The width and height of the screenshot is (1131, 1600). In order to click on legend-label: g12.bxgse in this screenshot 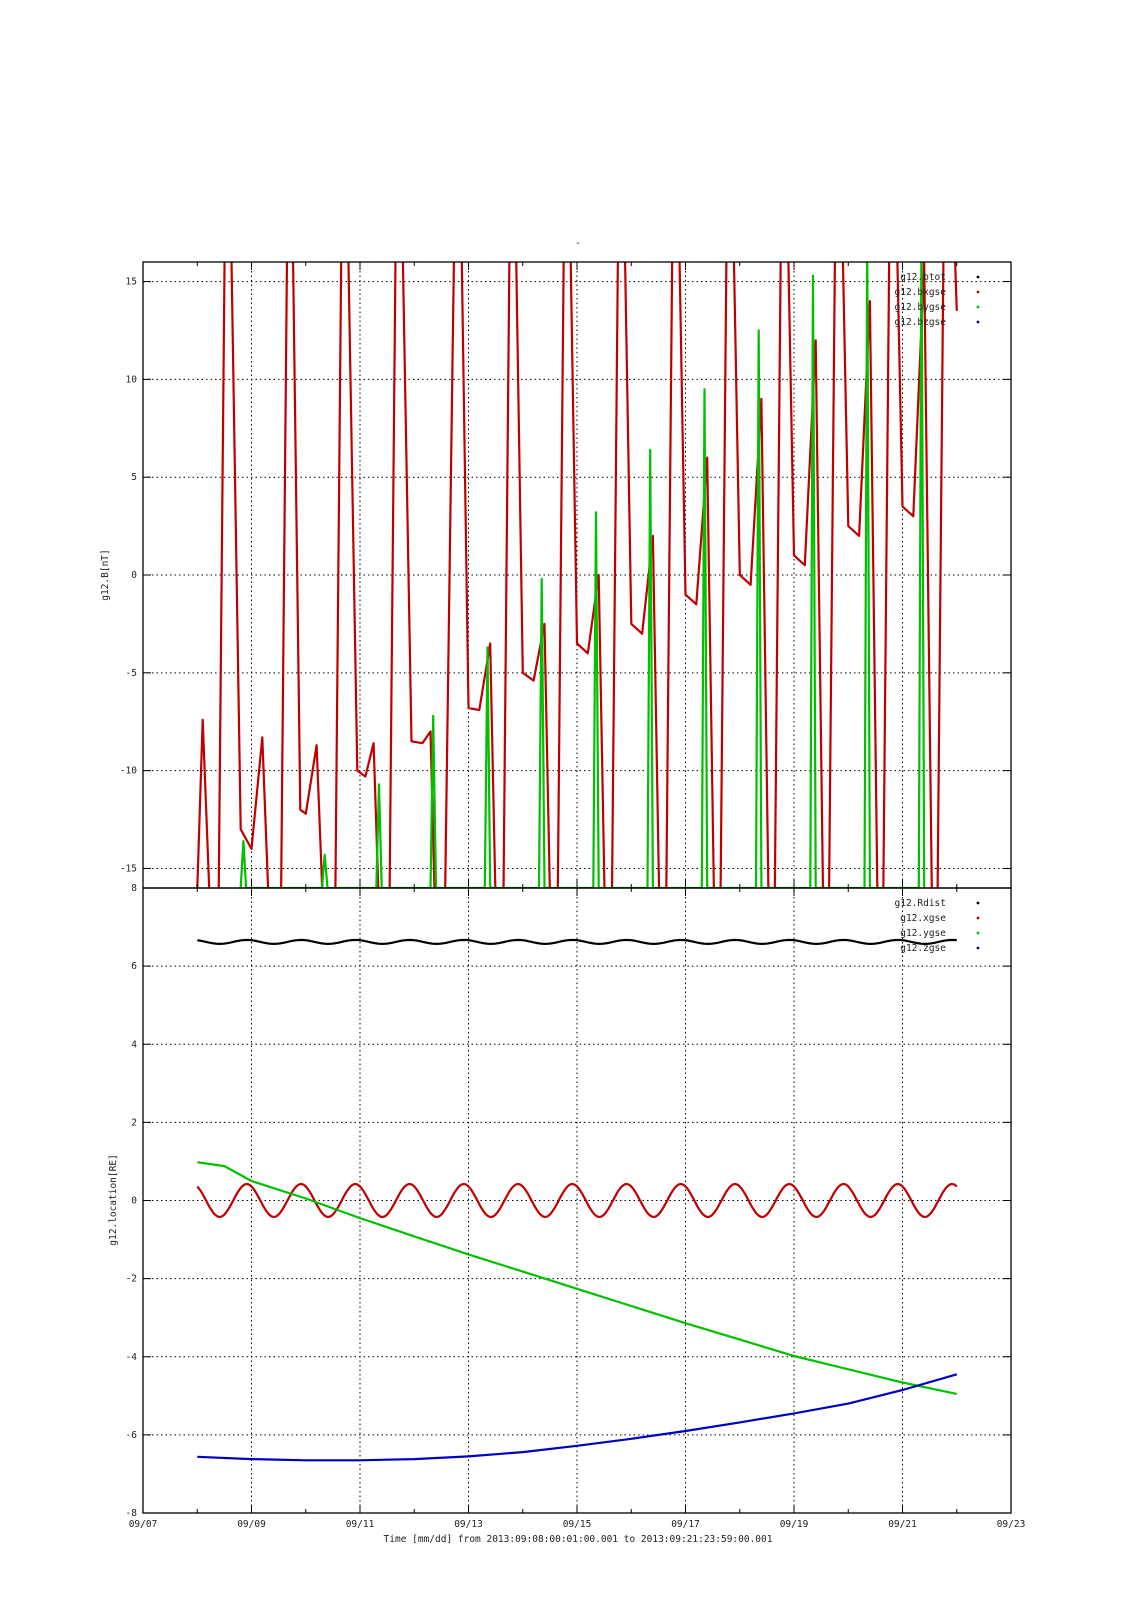, I will do `click(921, 292)`.